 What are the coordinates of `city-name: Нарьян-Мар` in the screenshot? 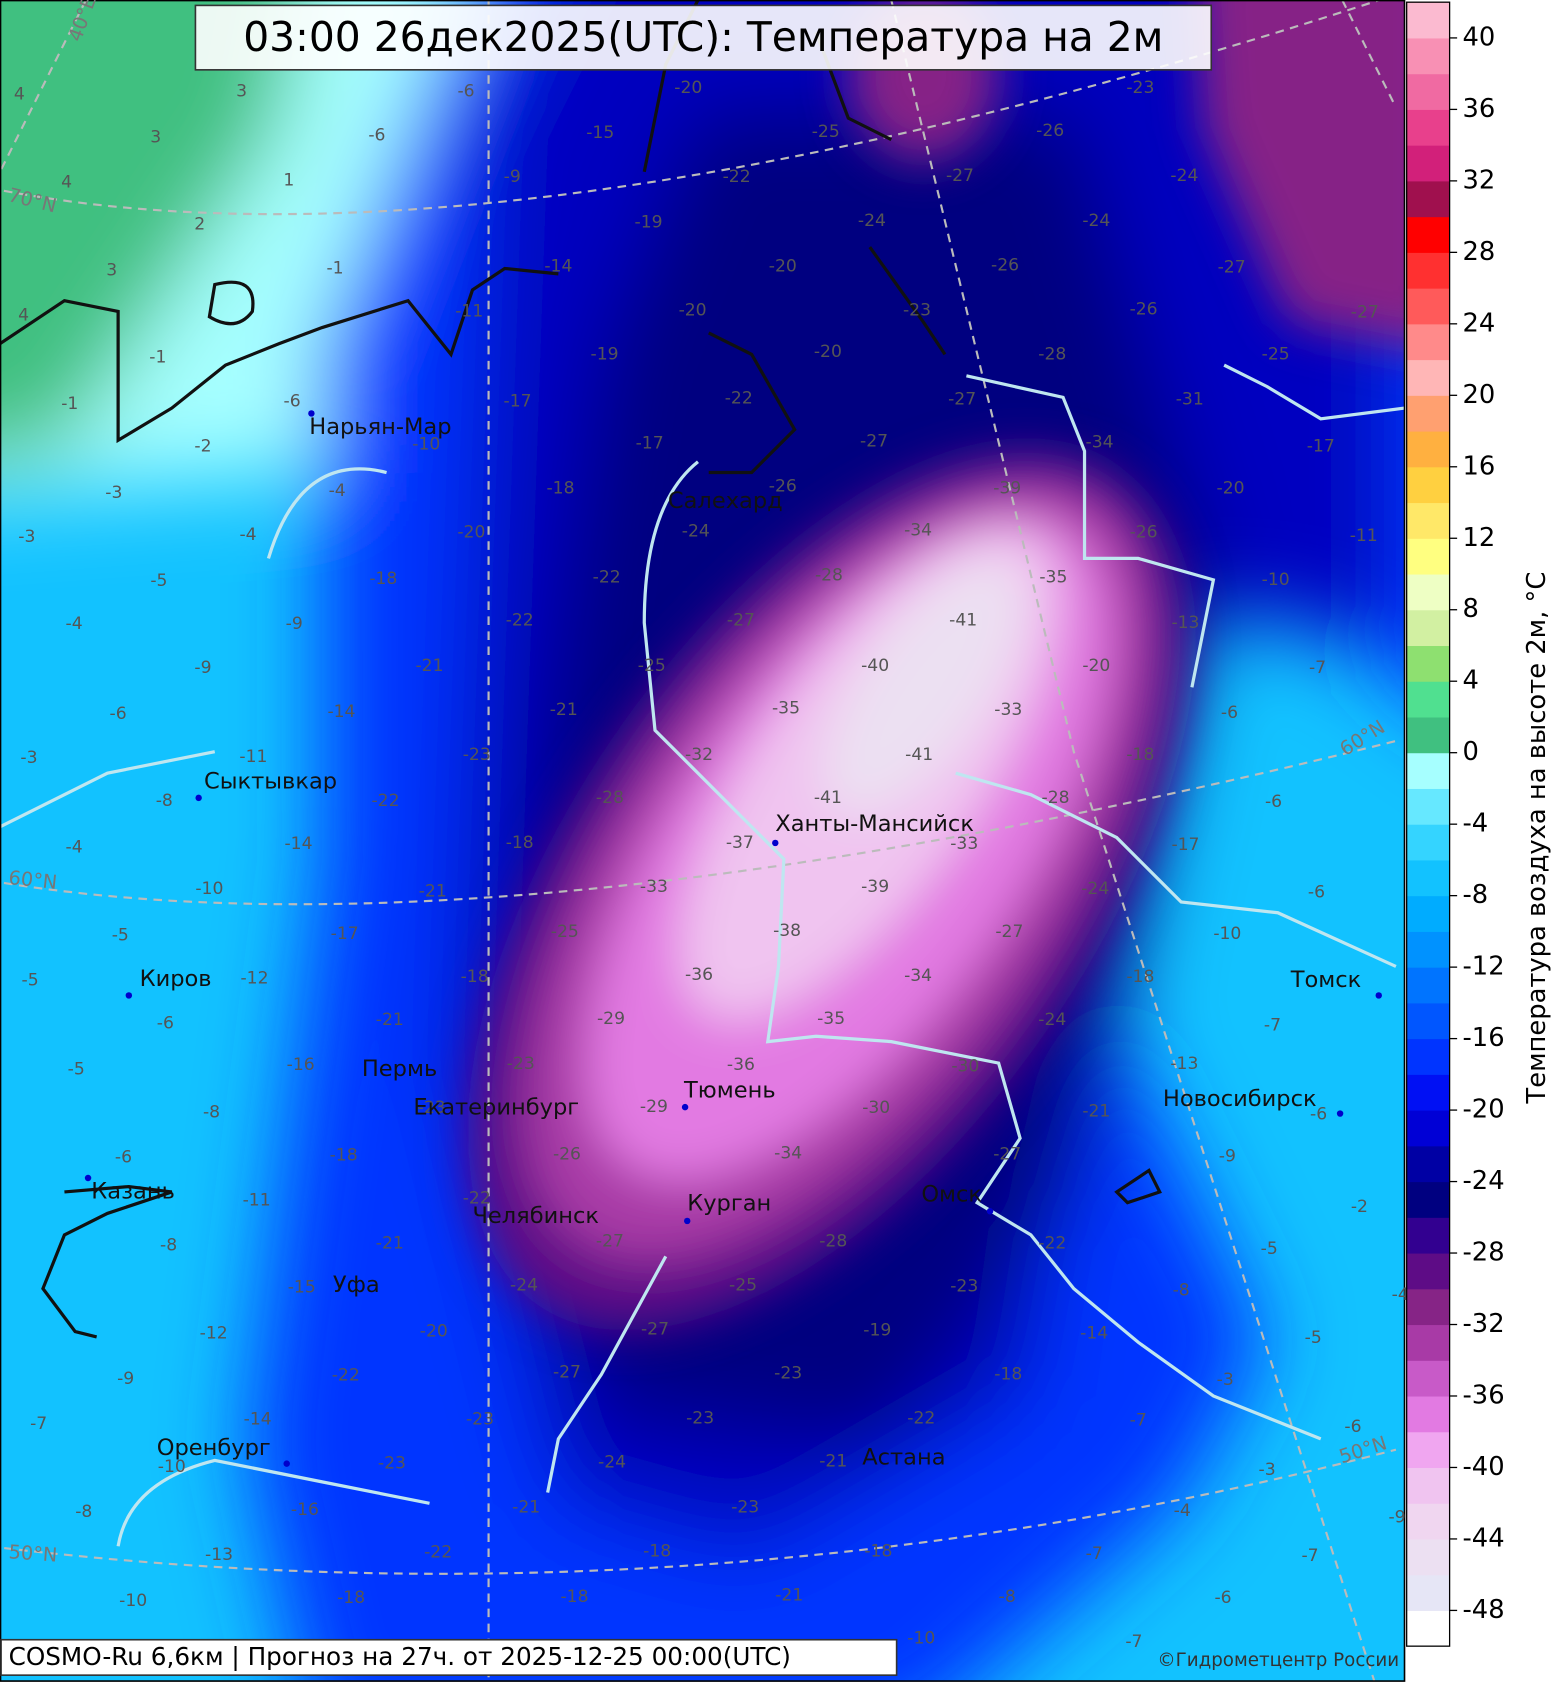 It's located at (380, 427).